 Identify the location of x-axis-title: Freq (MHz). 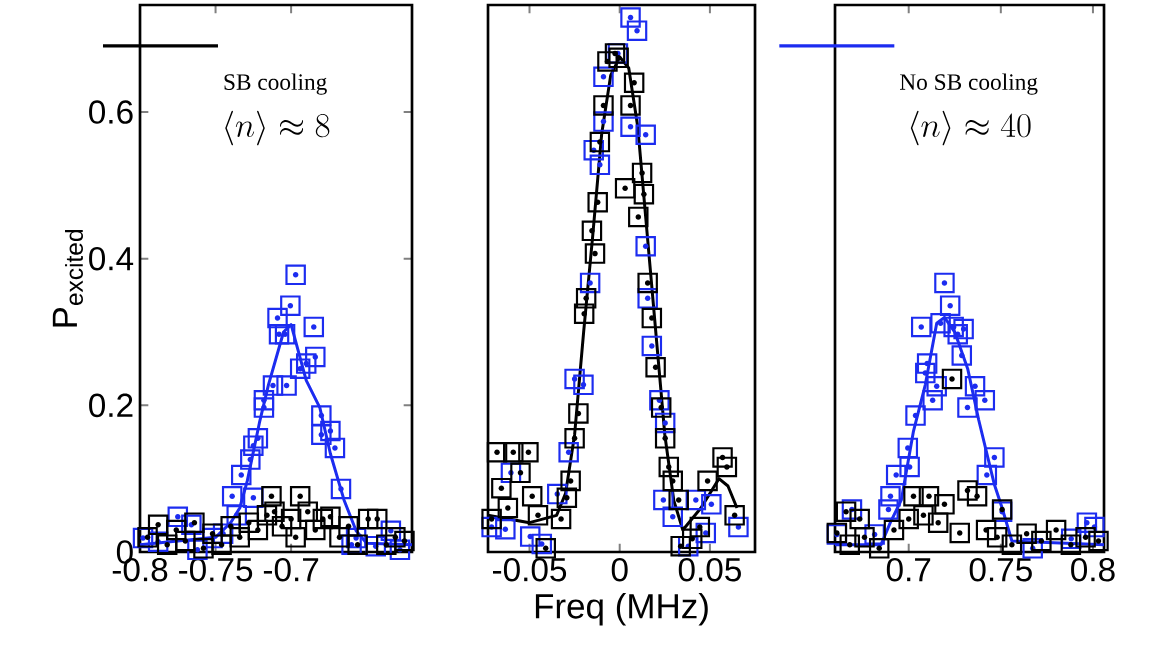
(621, 609).